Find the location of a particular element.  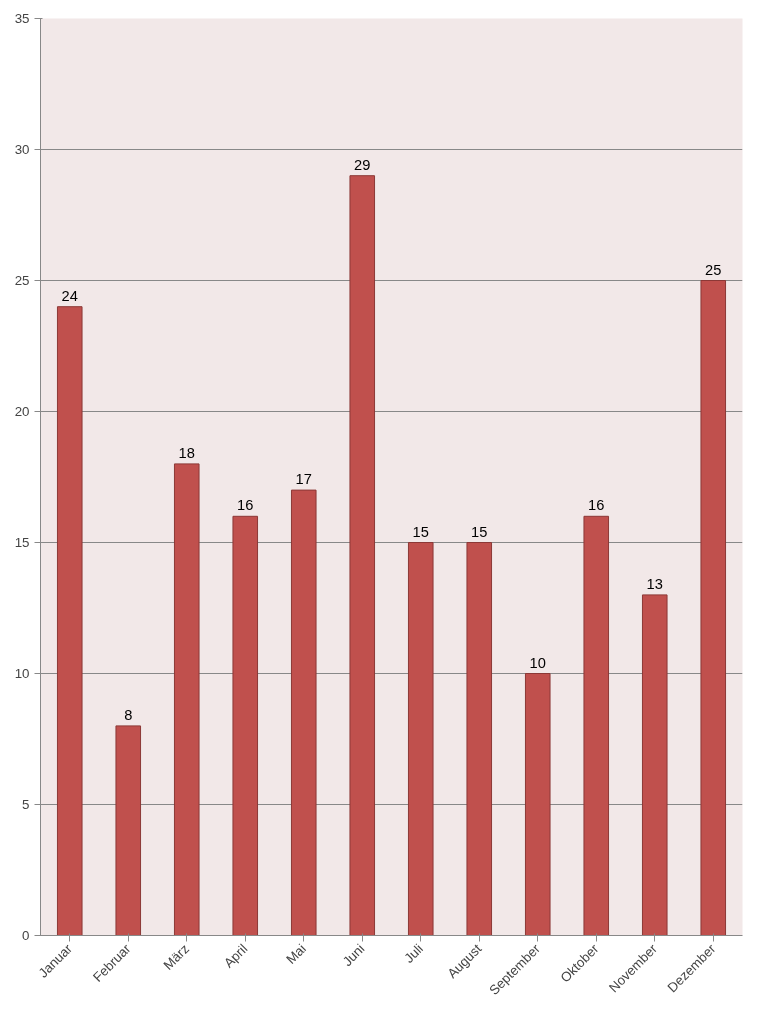

data-label: 24 is located at coordinates (69, 295).